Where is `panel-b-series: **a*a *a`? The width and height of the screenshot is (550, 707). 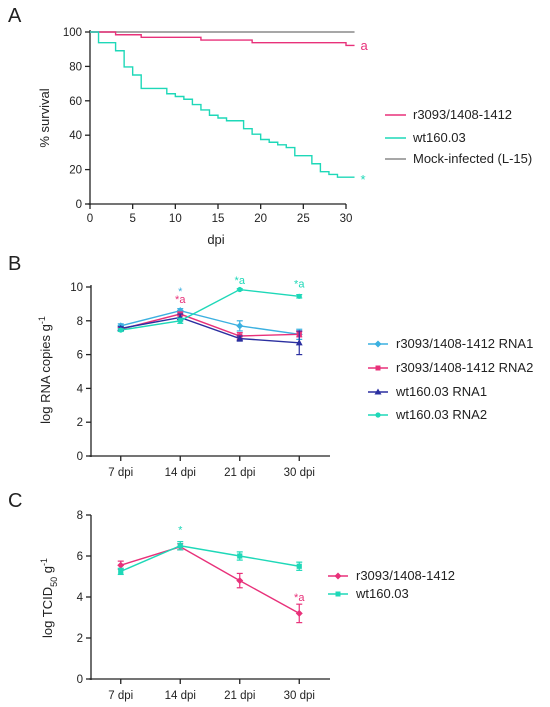 panel-b-series: **a*a *a is located at coordinates (211, 315).